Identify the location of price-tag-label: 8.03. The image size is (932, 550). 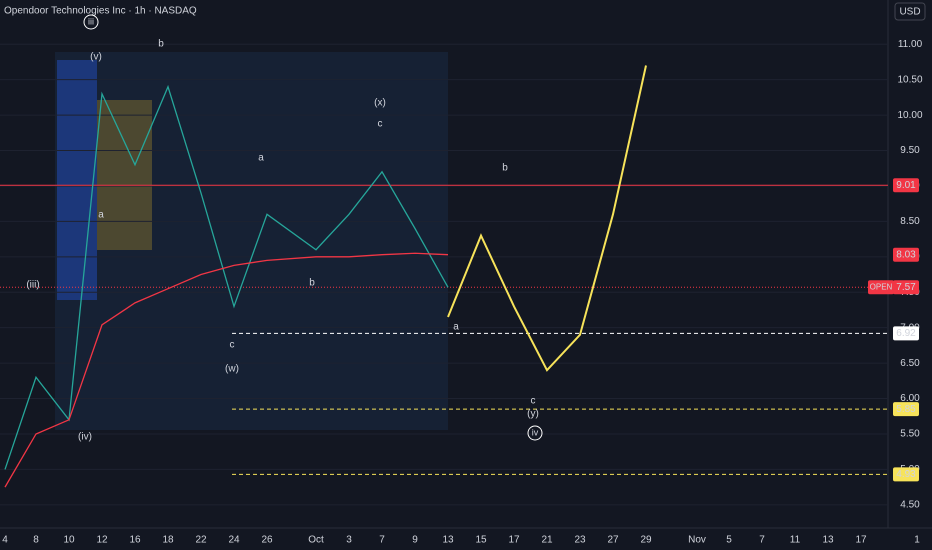
(906, 254).